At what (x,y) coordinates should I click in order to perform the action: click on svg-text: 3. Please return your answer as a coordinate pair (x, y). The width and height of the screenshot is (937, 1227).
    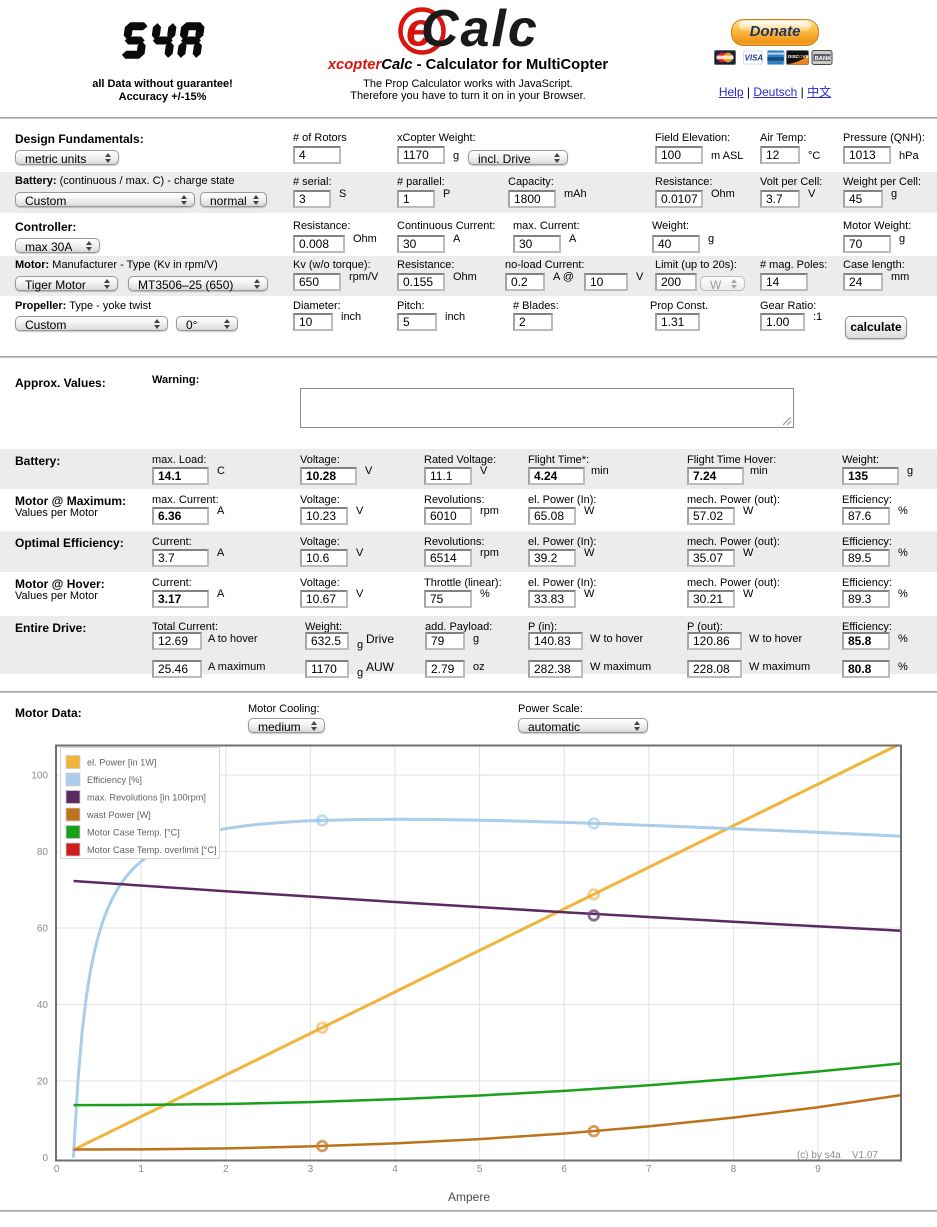
    Looking at the image, I should click on (311, 1169).